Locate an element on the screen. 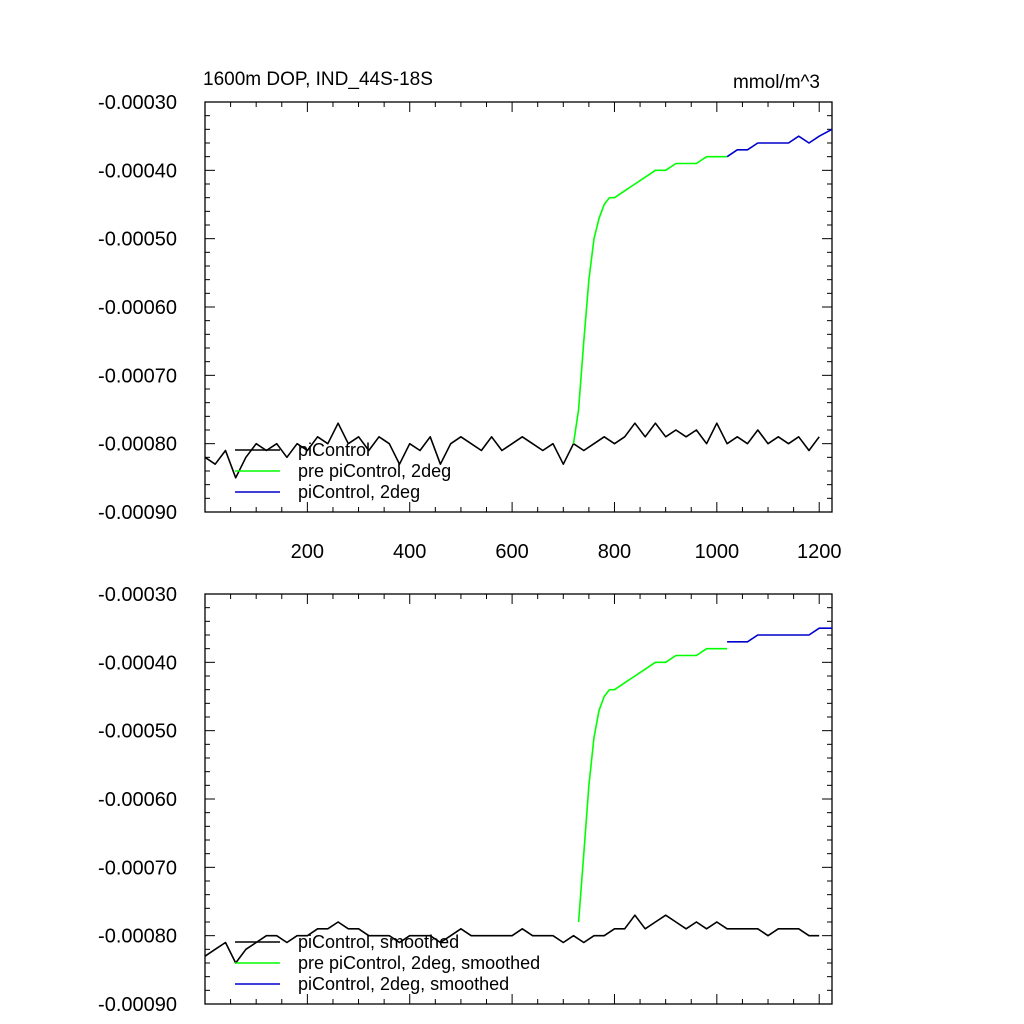  x-tick-label: 200 is located at coordinates (307, 552).